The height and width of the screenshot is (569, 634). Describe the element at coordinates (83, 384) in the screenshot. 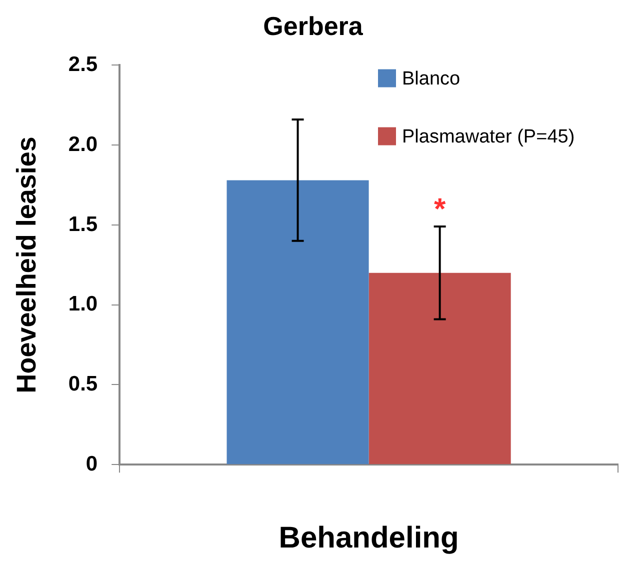

I see `y-tick-label: 0.5` at that location.